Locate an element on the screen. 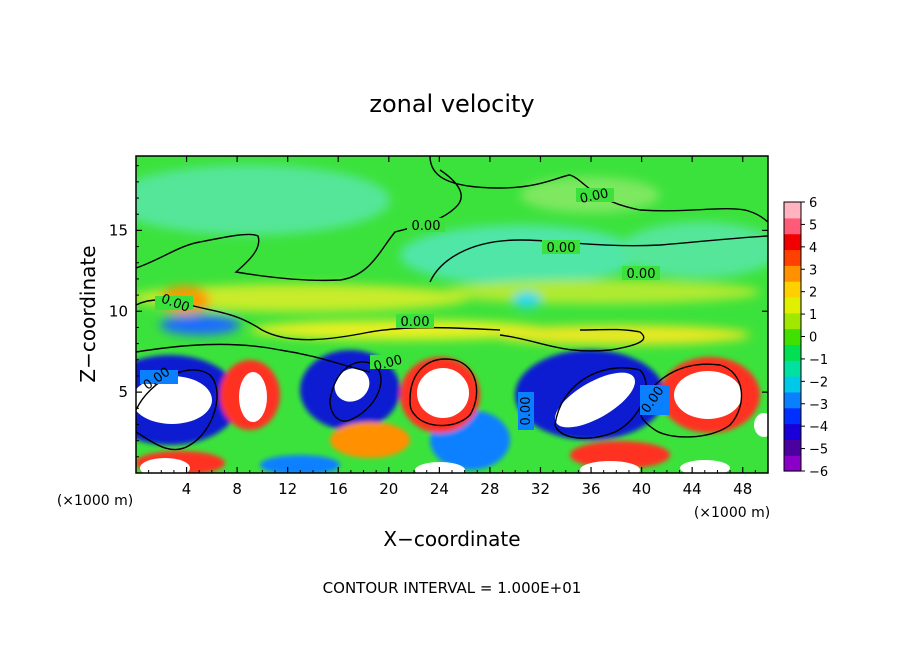 The height and width of the screenshot is (654, 904). colorbar-label: 5 is located at coordinates (813, 225).